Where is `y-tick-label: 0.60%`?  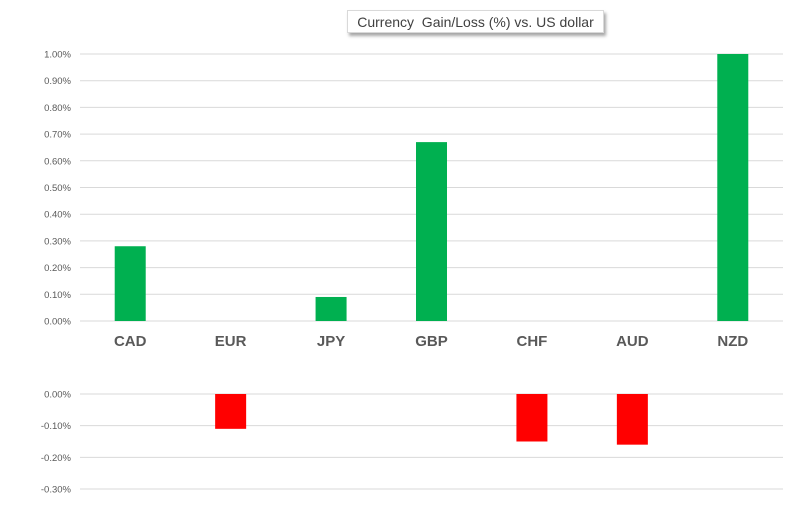 y-tick-label: 0.60% is located at coordinates (57, 161).